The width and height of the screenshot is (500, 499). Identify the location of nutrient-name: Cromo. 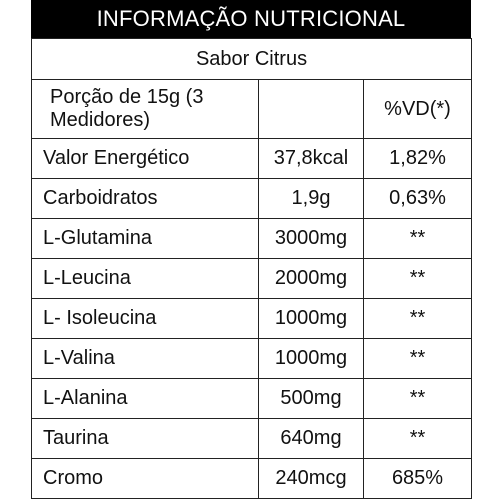
(145, 478).